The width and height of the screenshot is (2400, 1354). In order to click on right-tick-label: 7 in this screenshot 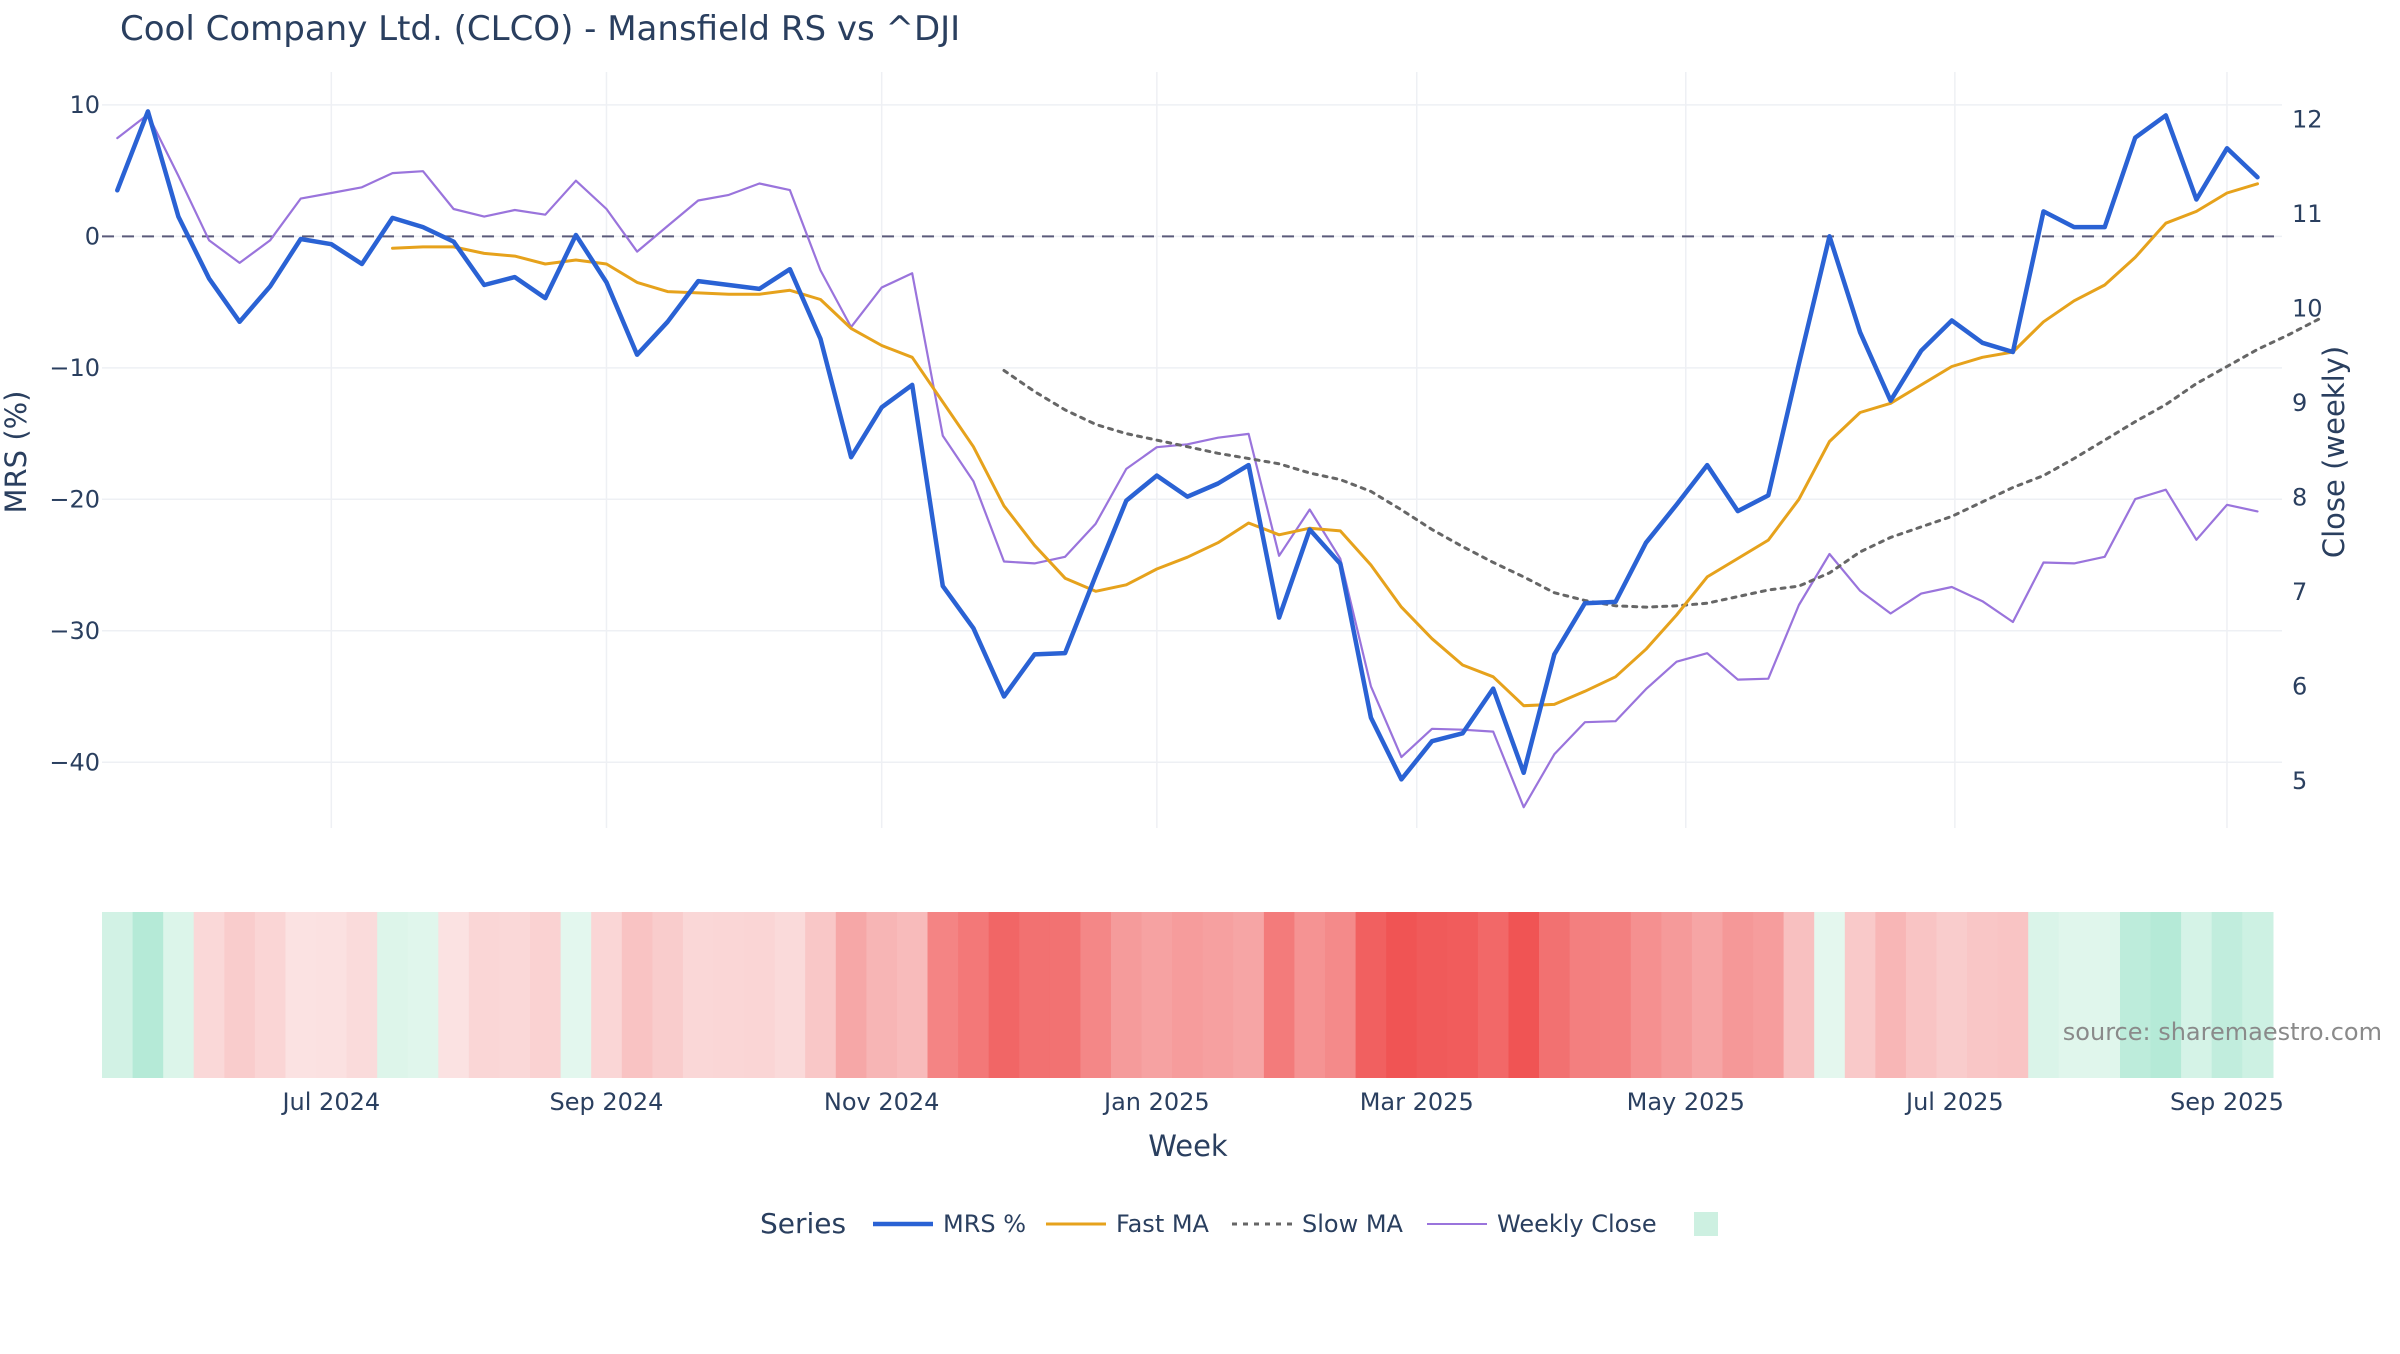, I will do `click(2299, 592)`.